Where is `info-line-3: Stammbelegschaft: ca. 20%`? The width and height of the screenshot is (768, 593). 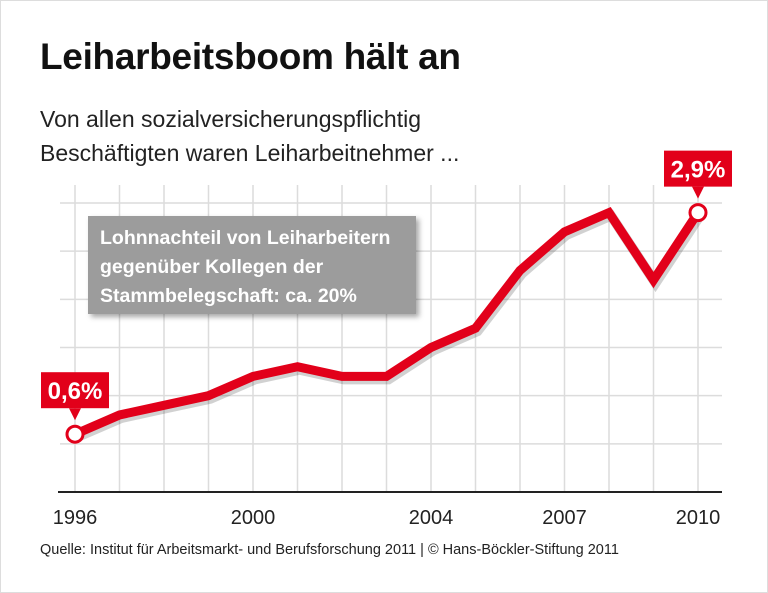
info-line-3: Stammbelegschaft: ca. 20% is located at coordinates (228, 296).